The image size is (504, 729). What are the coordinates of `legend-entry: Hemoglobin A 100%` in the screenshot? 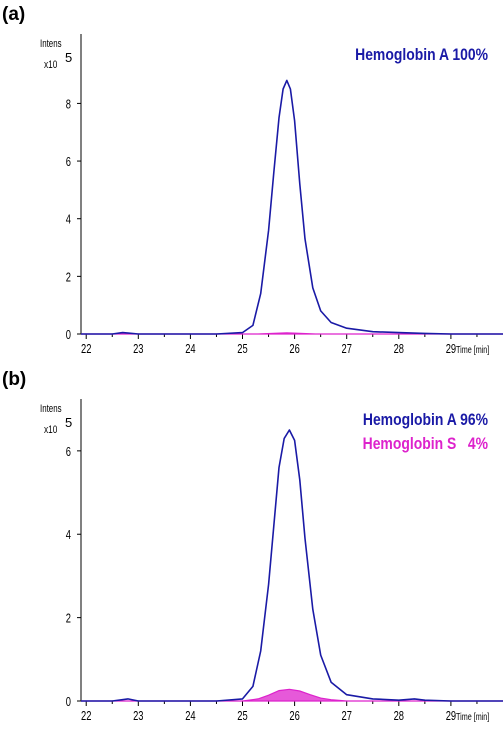 It's located at (421, 55).